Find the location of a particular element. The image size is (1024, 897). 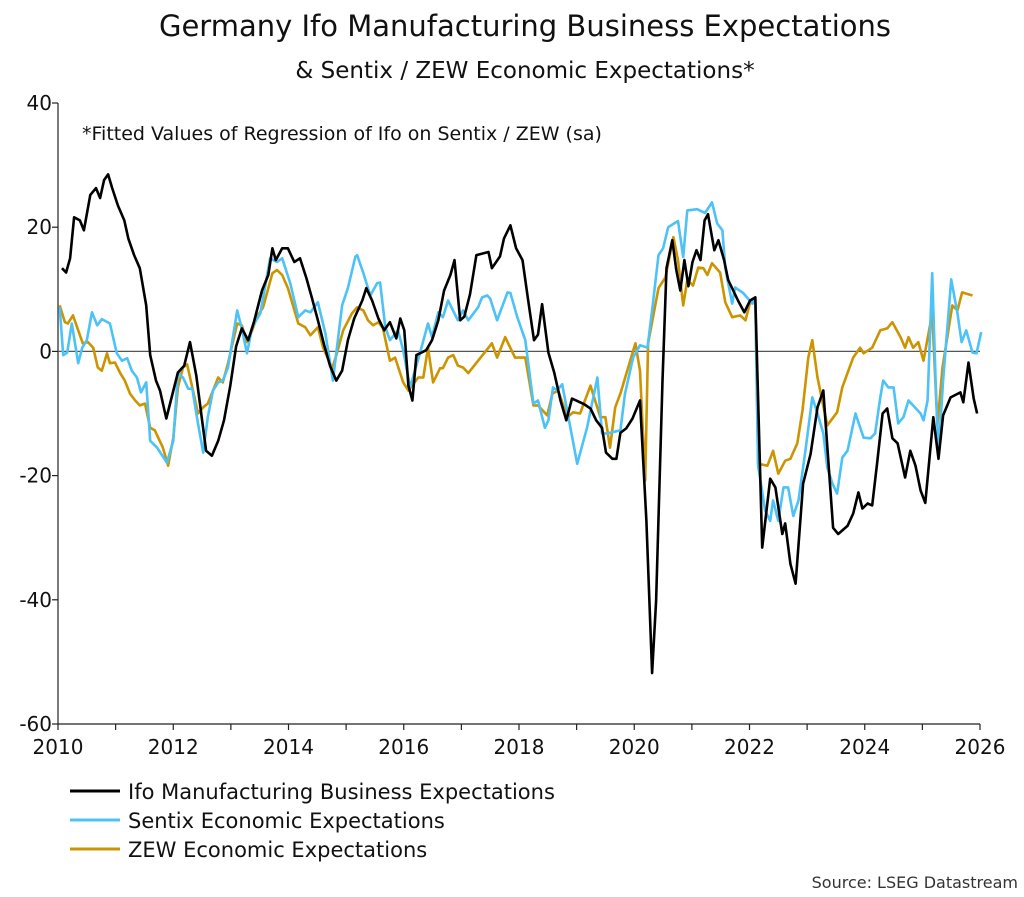

y-tick-label: 0 is located at coordinates (45, 351).